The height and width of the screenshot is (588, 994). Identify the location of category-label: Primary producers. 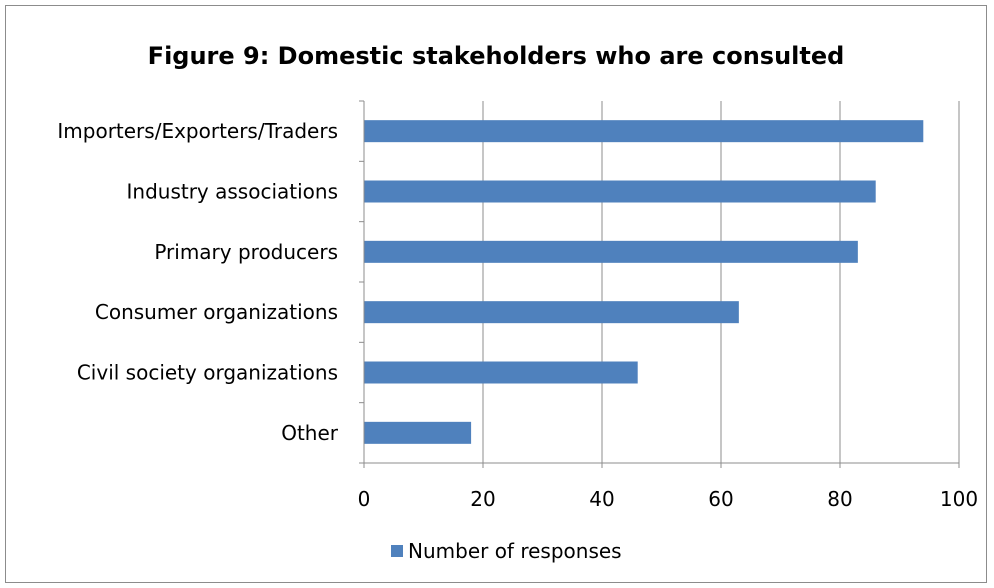
(246, 252).